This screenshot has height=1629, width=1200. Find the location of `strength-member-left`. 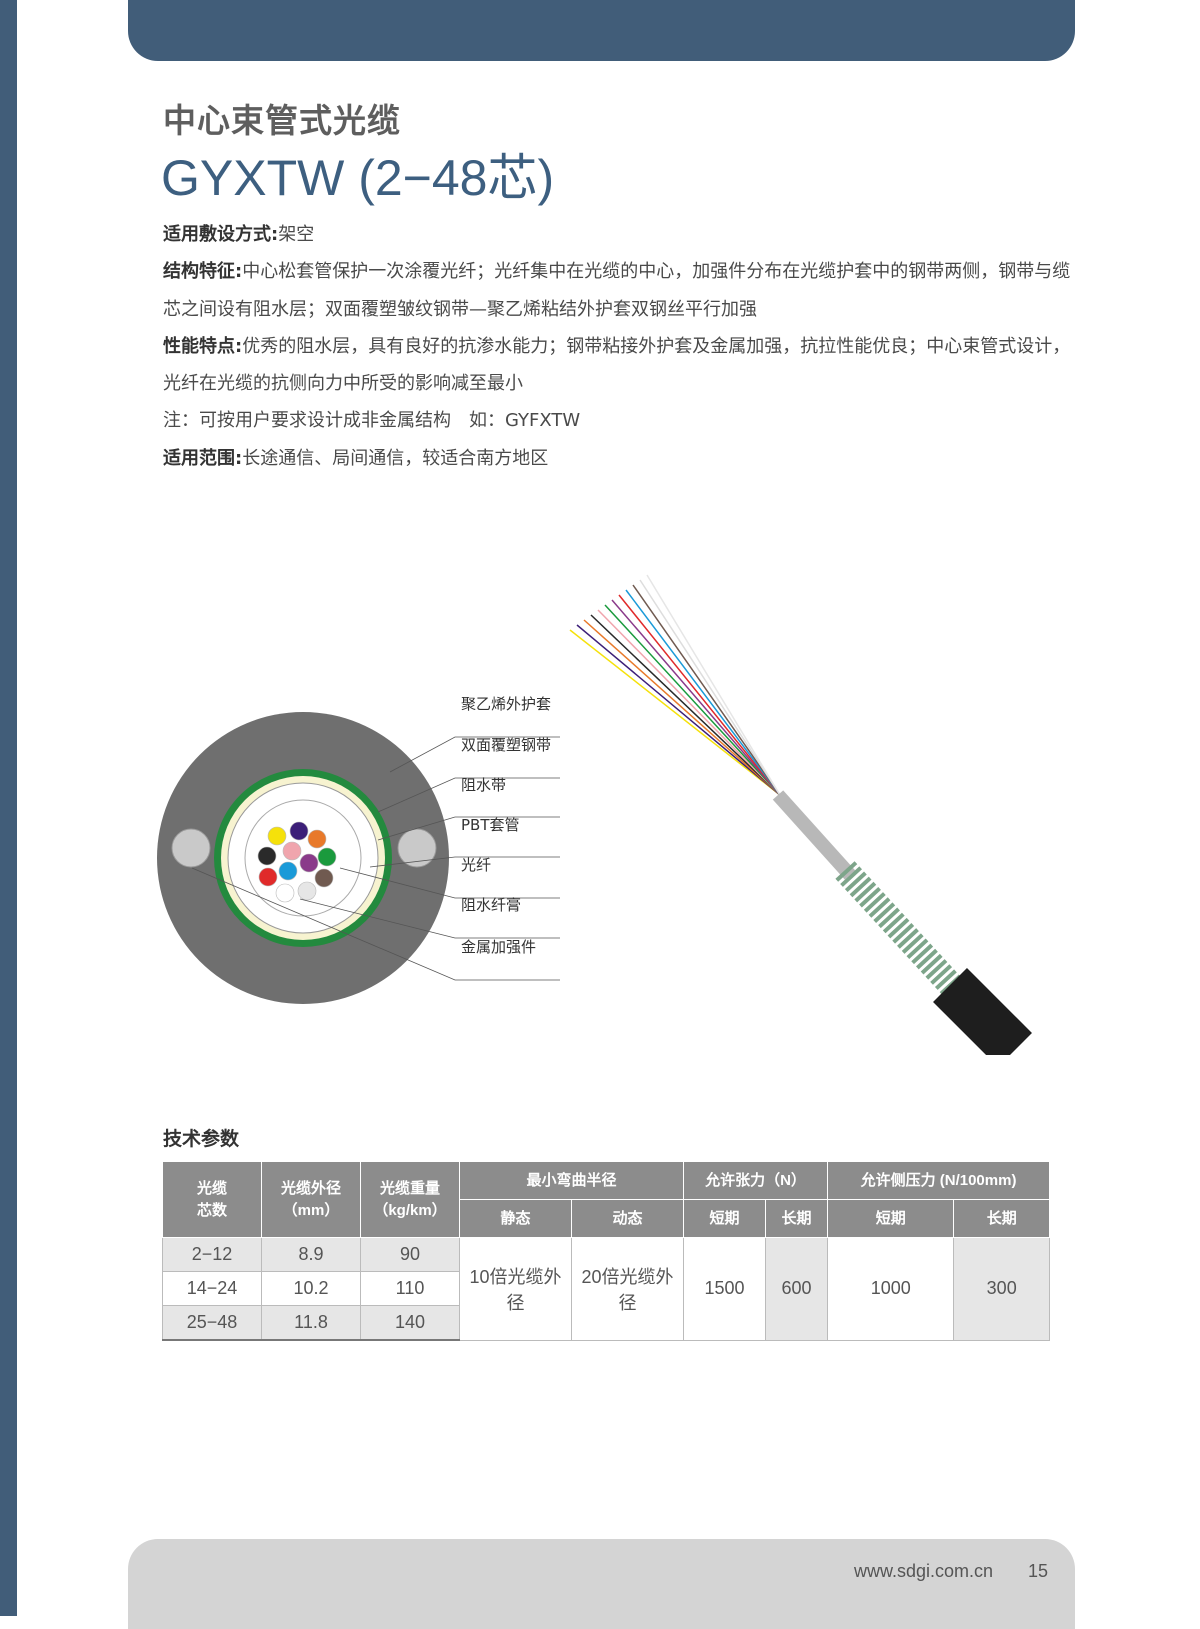

strength-member-left is located at coordinates (191, 848).